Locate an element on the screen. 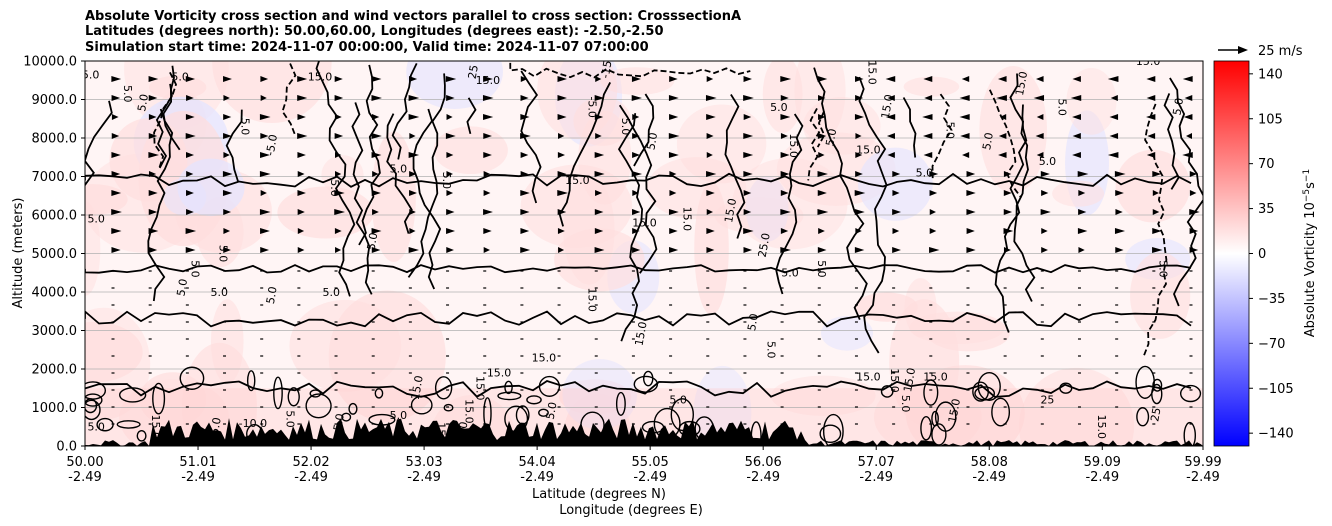  colorbar-ticks: 140 105 70 35 0 −35 −70 −105 −140 is located at coordinates (1271, 254).